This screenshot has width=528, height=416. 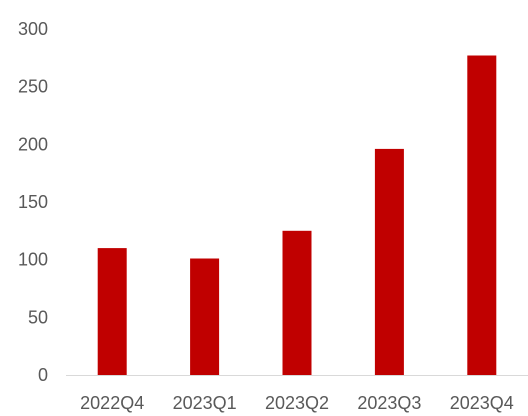 What do you see at coordinates (482, 403) in the screenshot?
I see `x-tick-label: 2023Q4` at bounding box center [482, 403].